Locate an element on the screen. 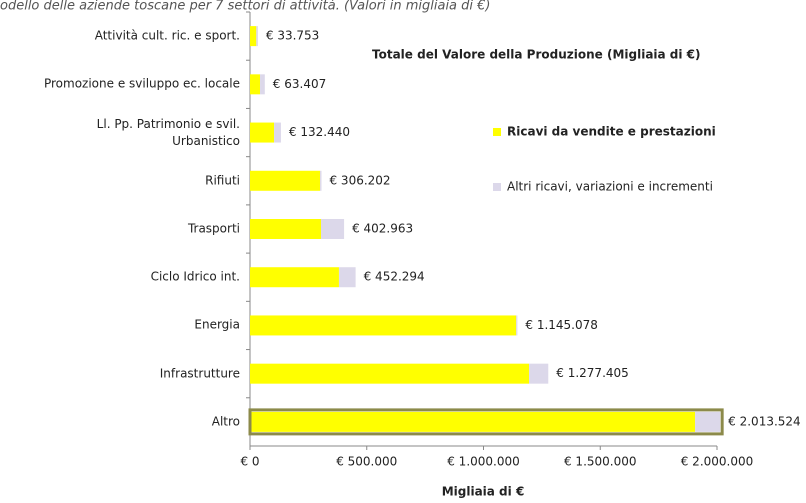 The image size is (806, 503). total-label: € 132.440 is located at coordinates (319, 132).